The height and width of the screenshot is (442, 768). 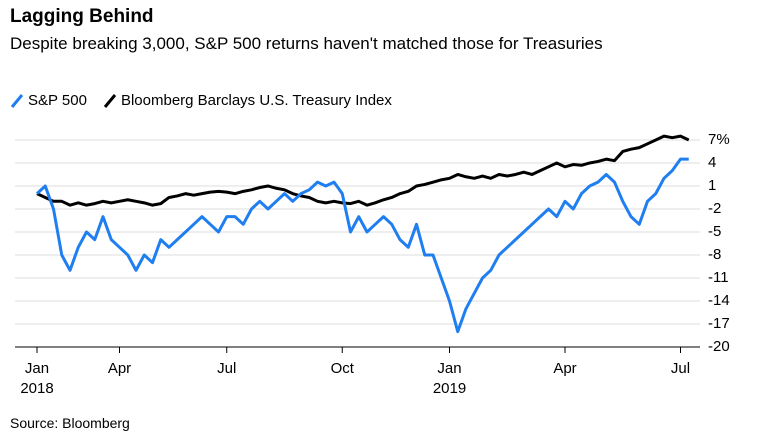 I want to click on y-tick-label: -2, so click(x=714, y=208).